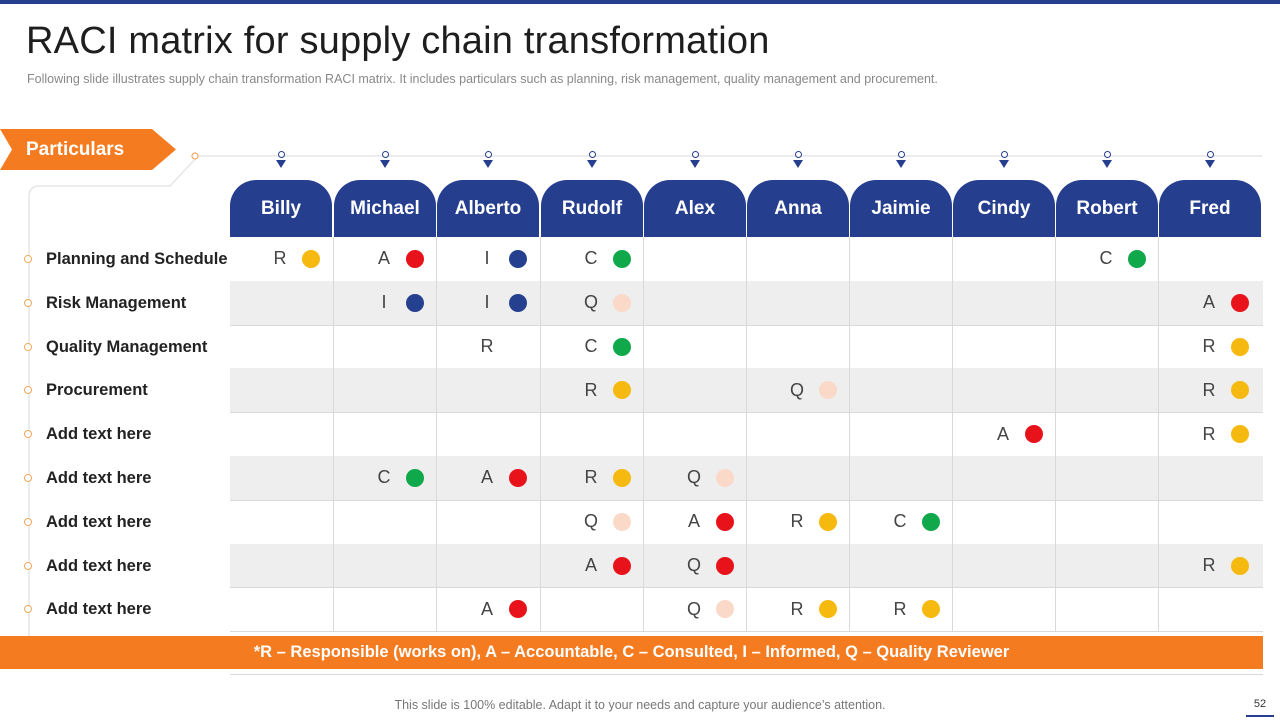  I want to click on bottom-divider, so click(746, 674).